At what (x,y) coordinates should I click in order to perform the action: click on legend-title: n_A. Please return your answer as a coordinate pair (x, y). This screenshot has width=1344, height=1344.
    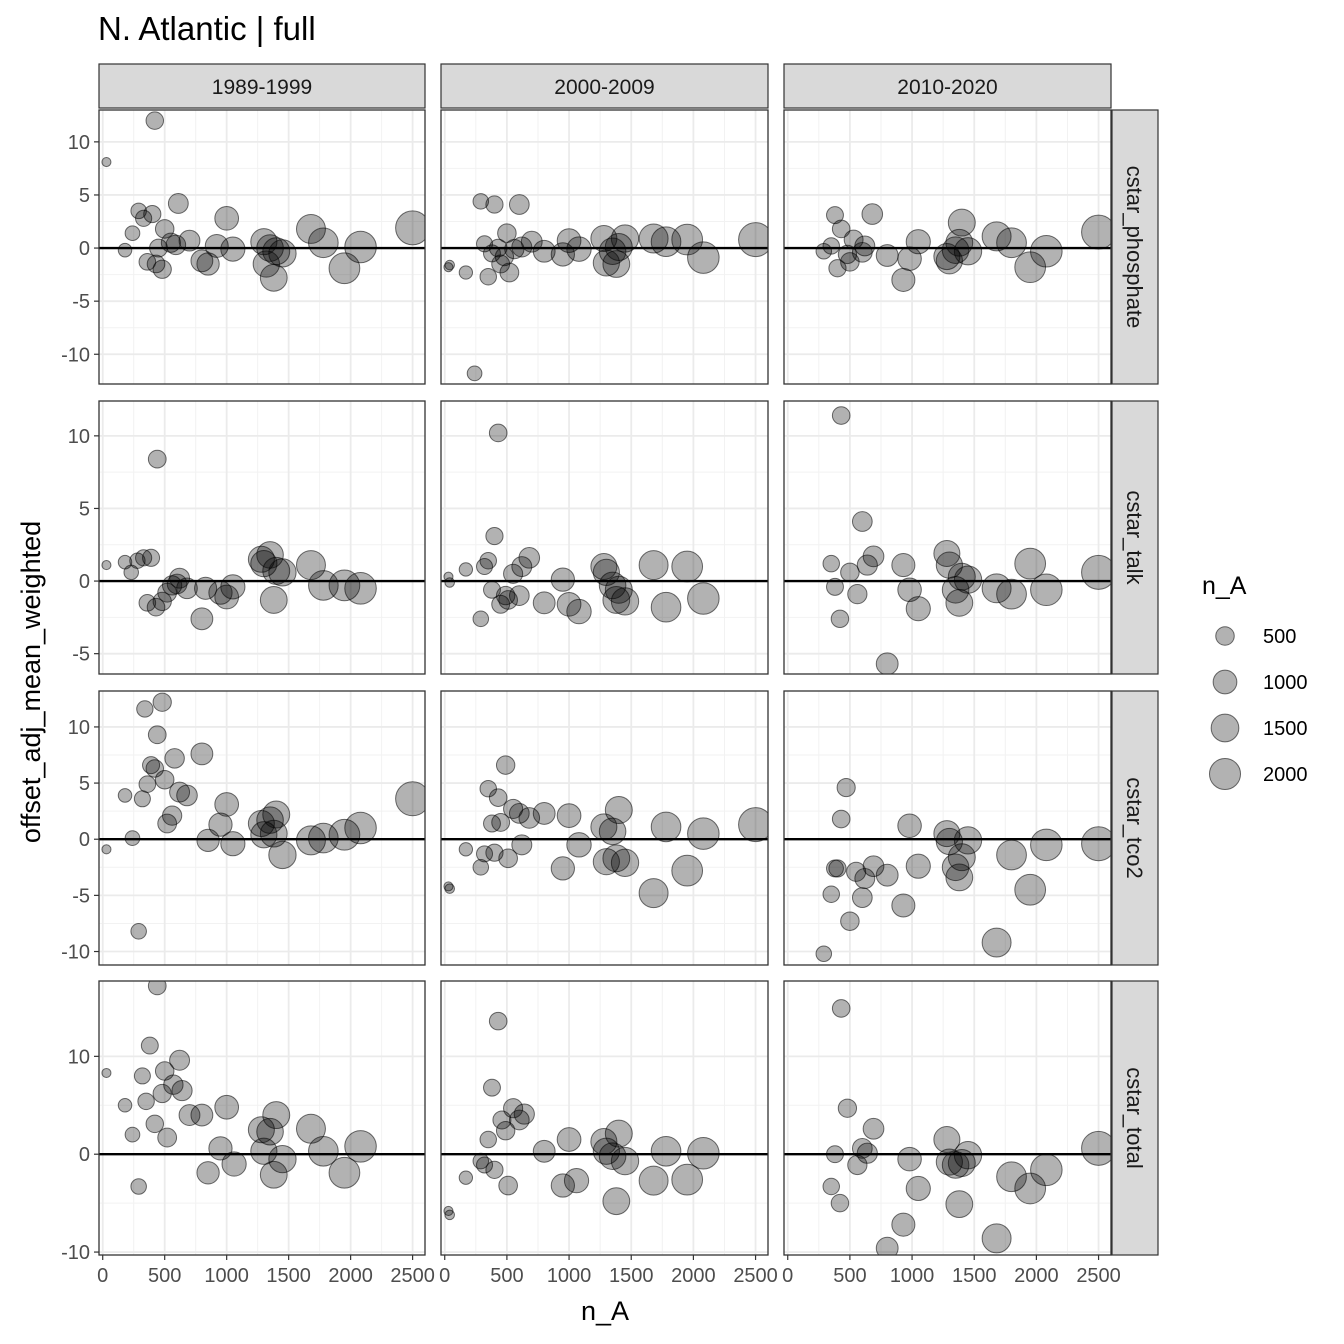
    Looking at the image, I should click on (1224, 586).